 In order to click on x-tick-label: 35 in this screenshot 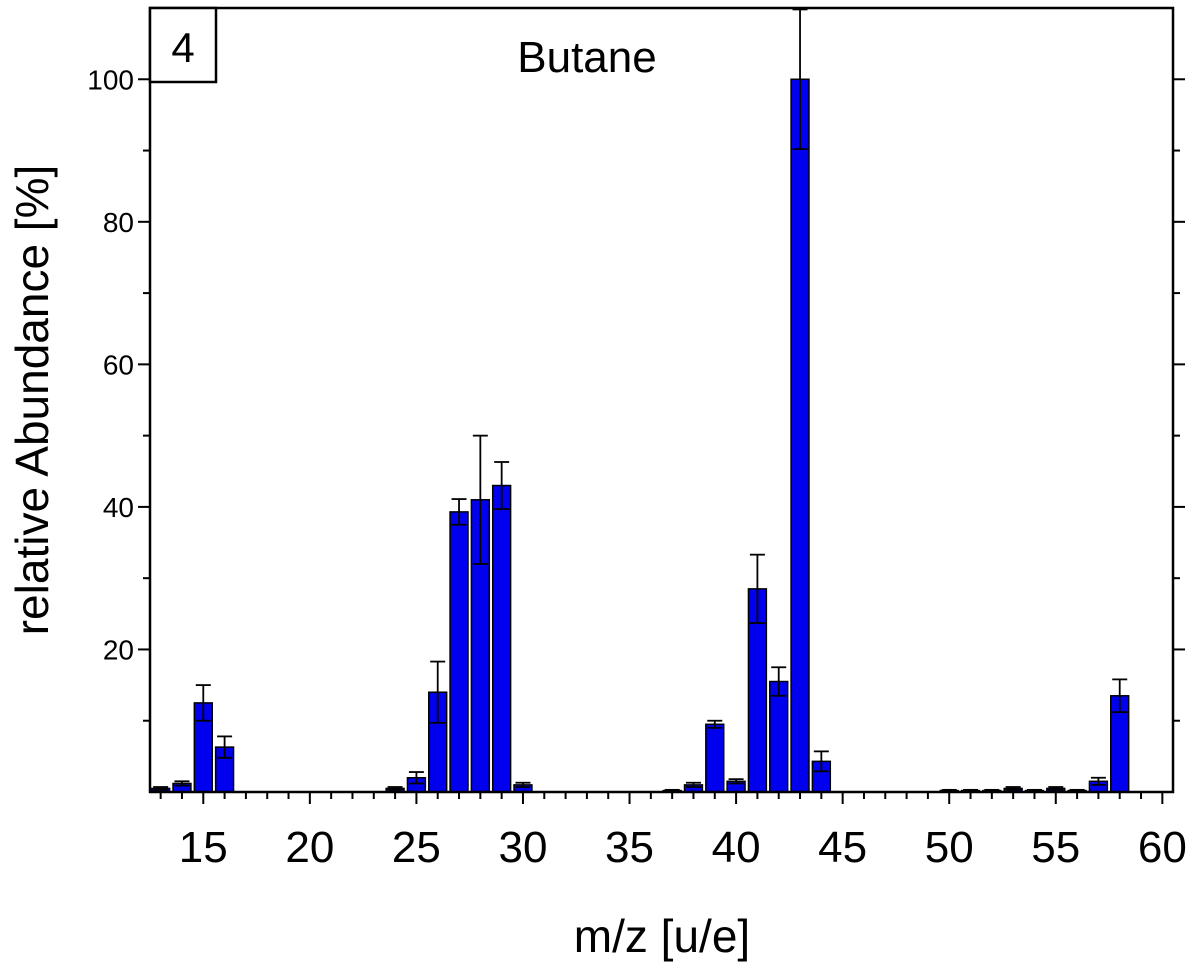, I will do `click(629, 847)`.